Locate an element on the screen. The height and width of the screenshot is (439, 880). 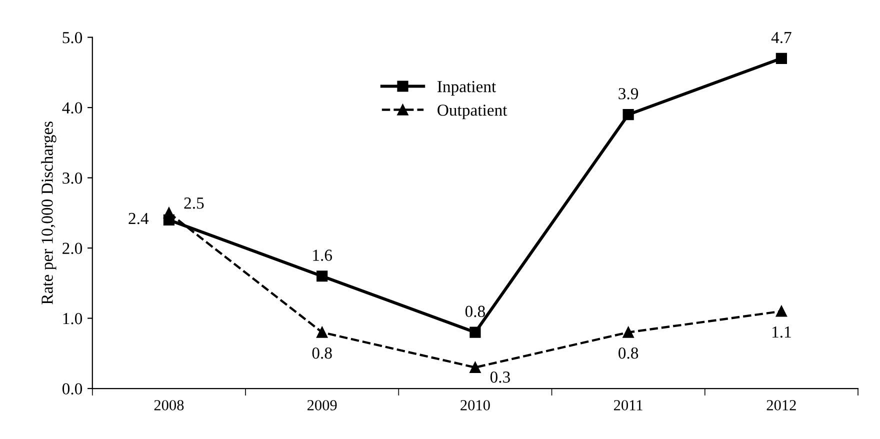
y-tick-label: 1.0 is located at coordinates (72, 318).